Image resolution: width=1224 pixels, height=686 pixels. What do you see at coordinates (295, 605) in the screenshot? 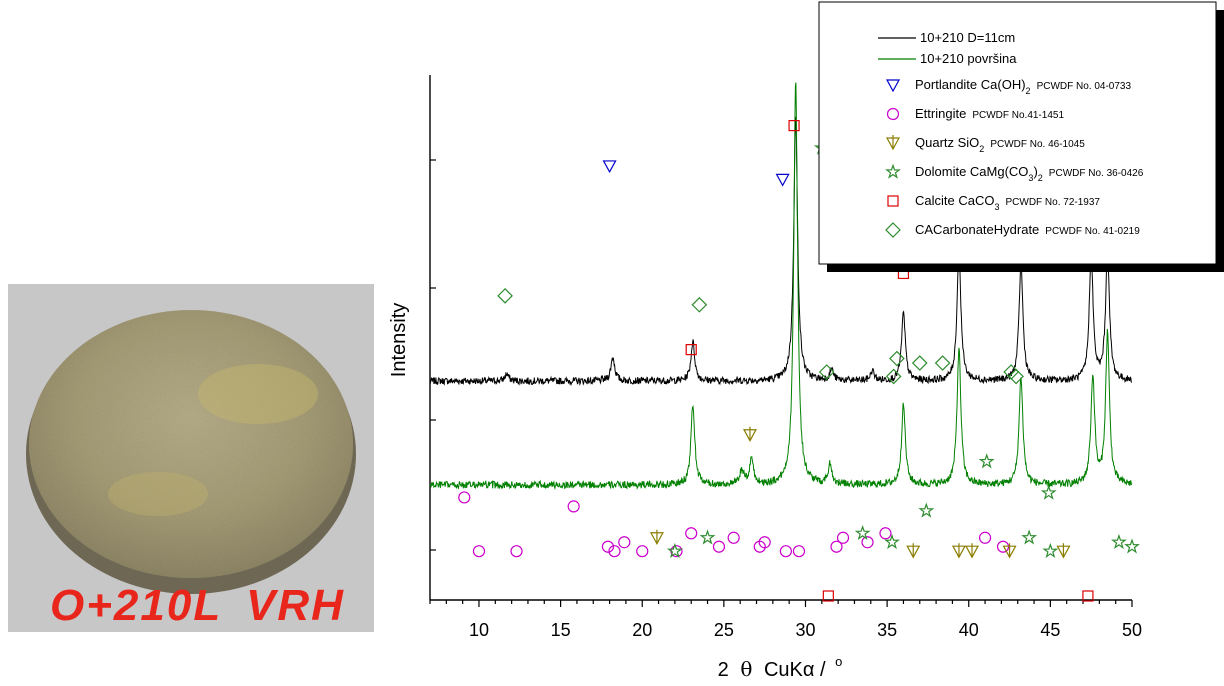
I see `photo-label-right: VRH` at bounding box center [295, 605].